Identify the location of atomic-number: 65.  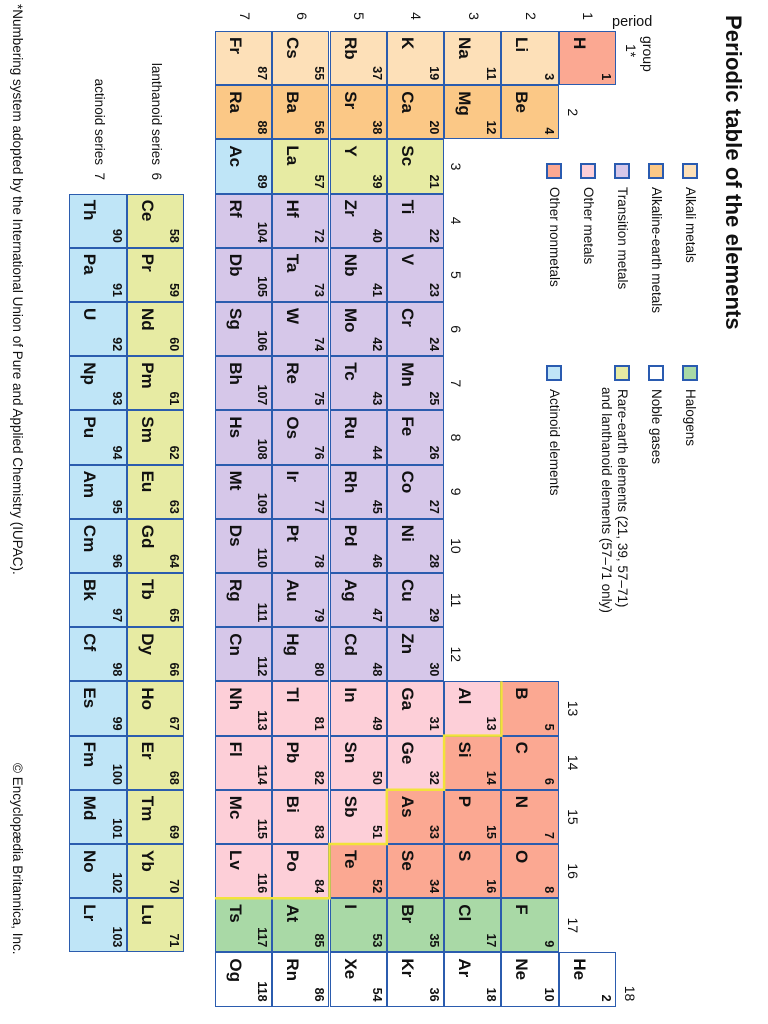
(174, 615).